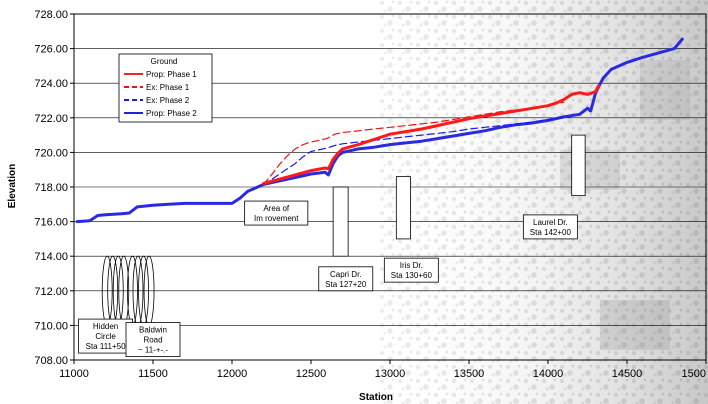 The height and width of the screenshot is (404, 708). I want to click on capri-label: Capri Dr.Sta 127+20, so click(346, 279).